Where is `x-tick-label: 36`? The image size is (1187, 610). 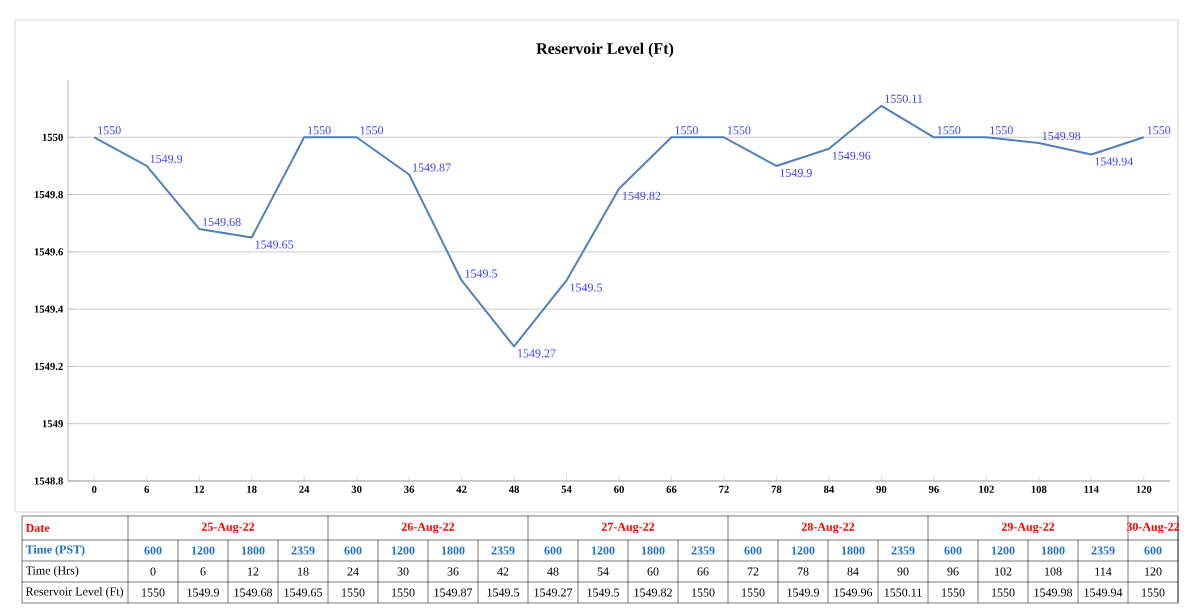 x-tick-label: 36 is located at coordinates (409, 489).